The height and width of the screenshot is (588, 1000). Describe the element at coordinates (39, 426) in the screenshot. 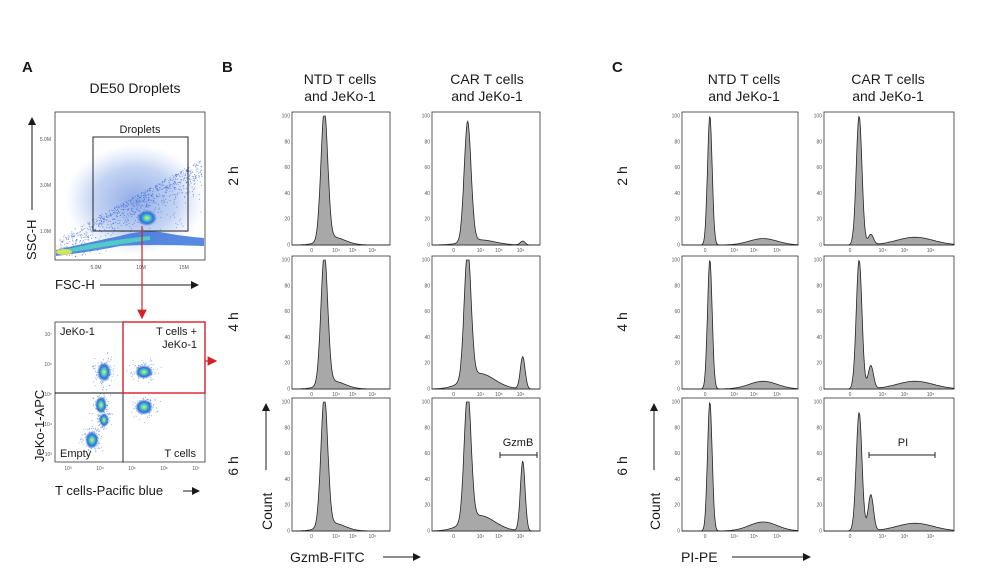

I see `scatter2-ylabel: JeKo-1-APC` at that location.